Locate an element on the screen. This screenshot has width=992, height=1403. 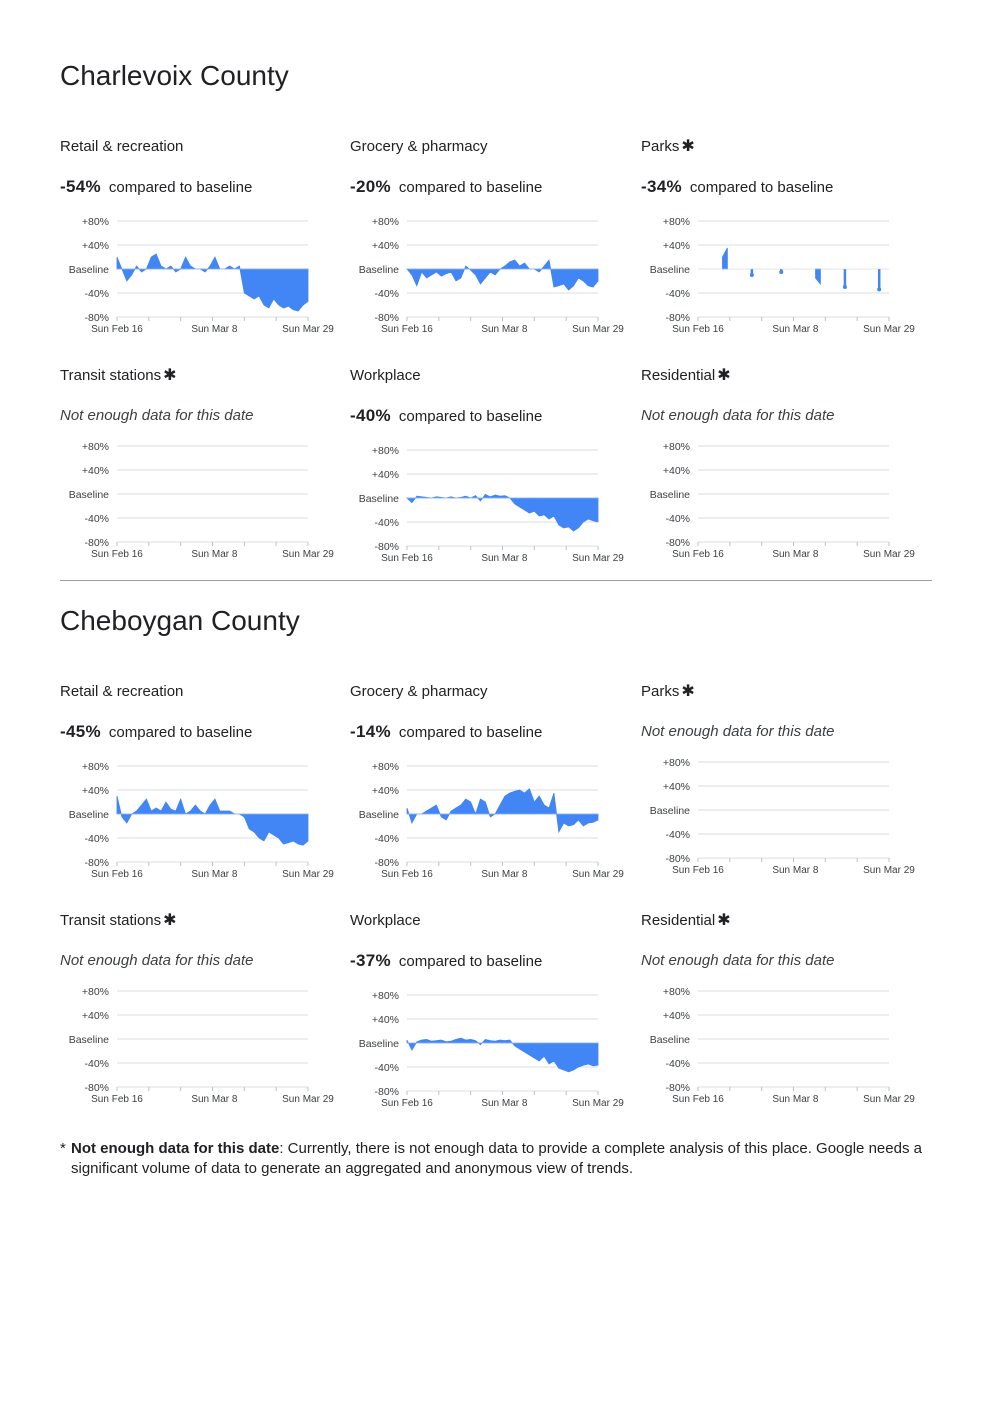
change-percent: -14% is located at coordinates (370, 731).